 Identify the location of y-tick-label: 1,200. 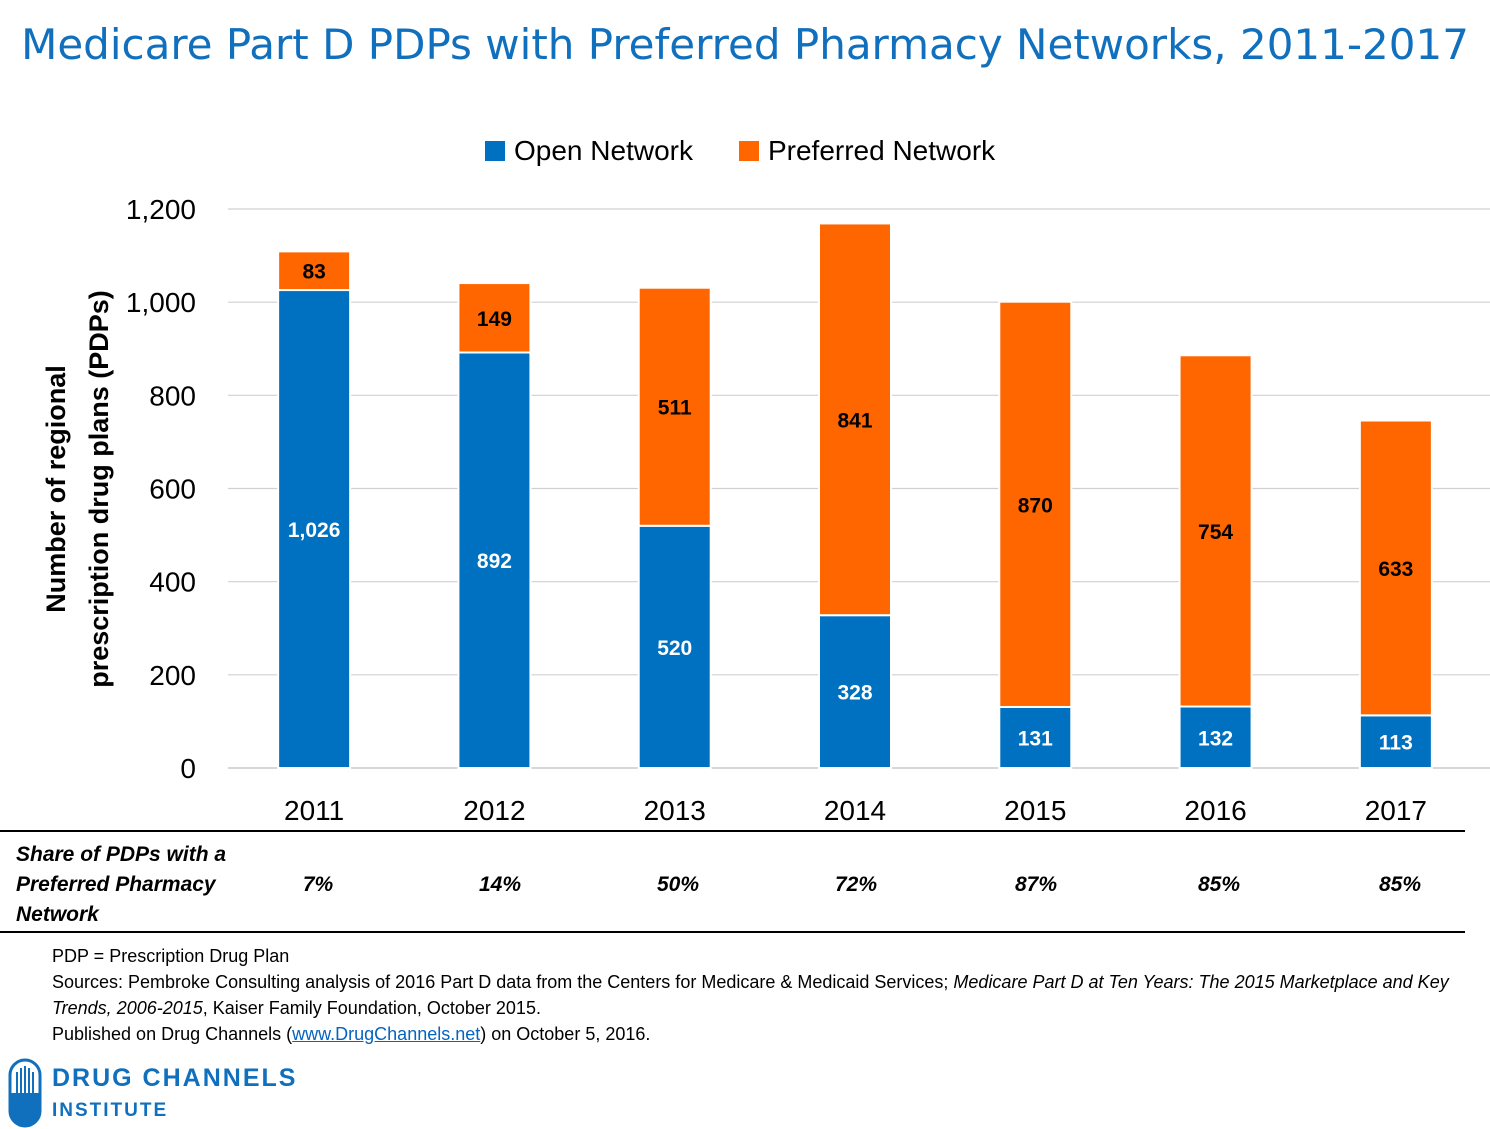
(161, 209).